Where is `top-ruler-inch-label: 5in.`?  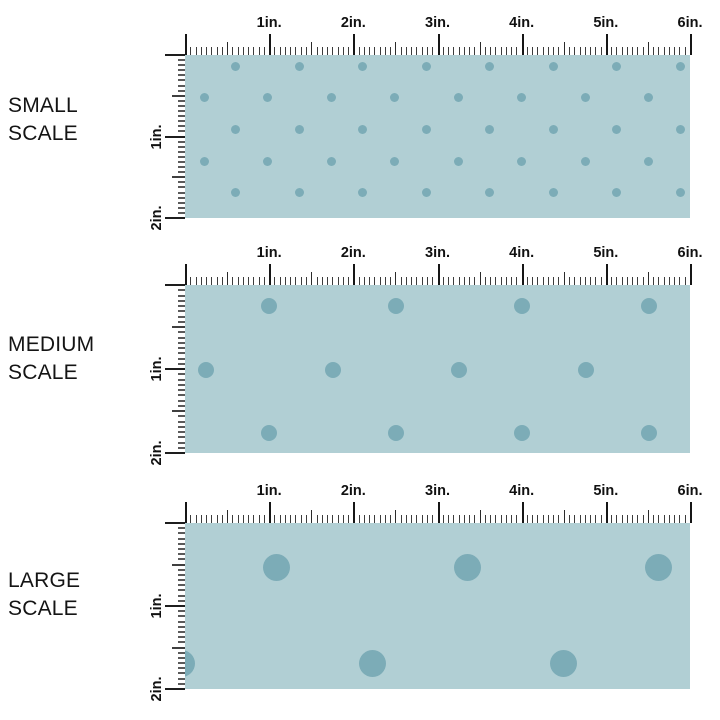 top-ruler-inch-label: 5in. is located at coordinates (606, 253).